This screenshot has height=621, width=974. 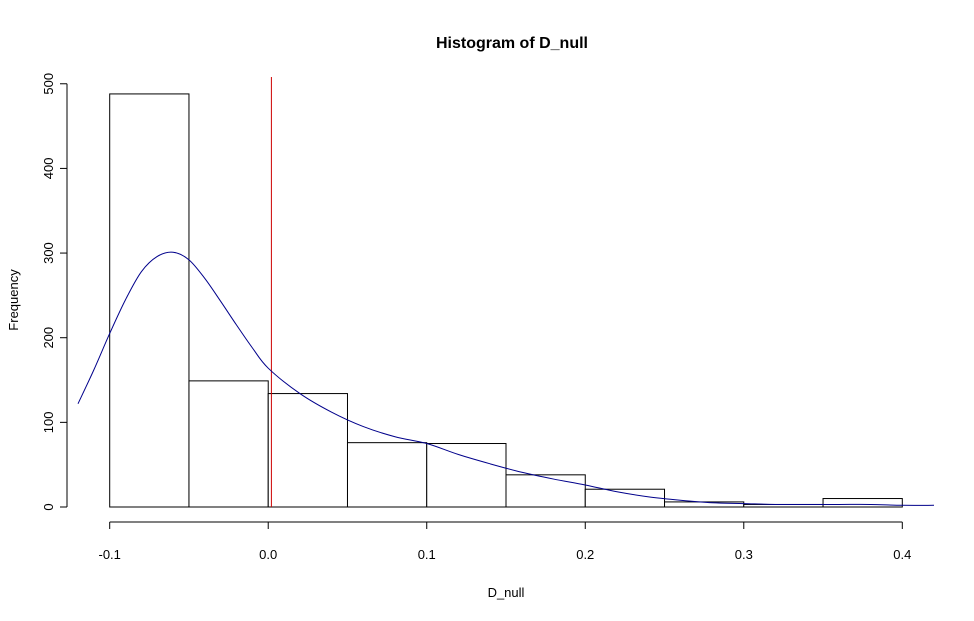 I want to click on x-tick-label-3: 0.2, so click(x=585, y=554).